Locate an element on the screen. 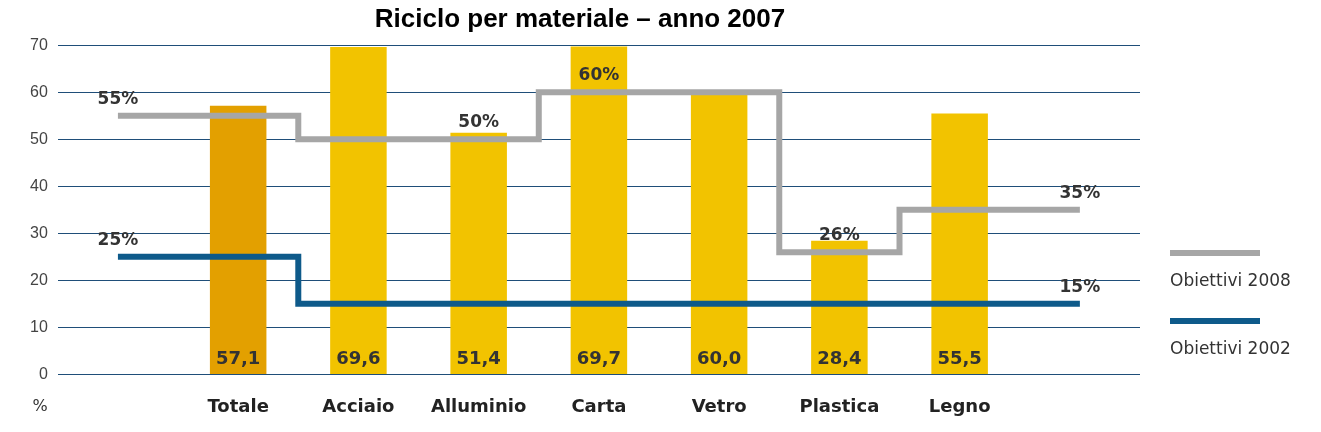 The width and height of the screenshot is (1321, 432). y-tick-label: 50 is located at coordinates (39, 138).